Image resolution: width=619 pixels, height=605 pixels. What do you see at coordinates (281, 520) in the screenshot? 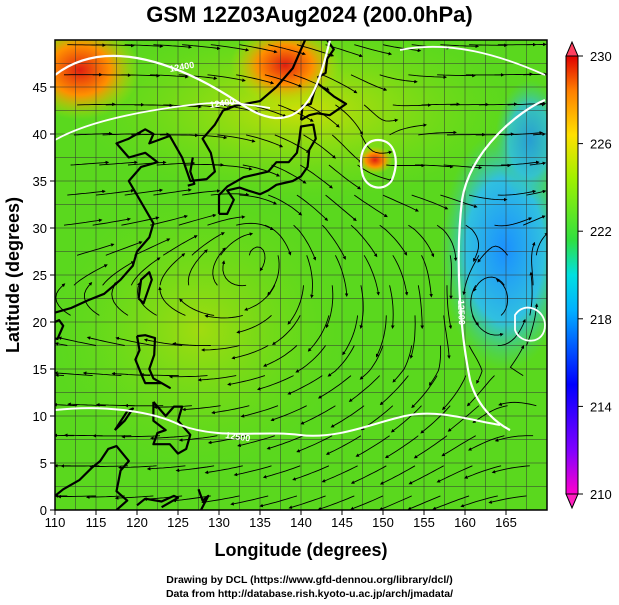
I see `x-axis: 110 115 120 125 130 135 140 145 150 155 160 165` at bounding box center [281, 520].